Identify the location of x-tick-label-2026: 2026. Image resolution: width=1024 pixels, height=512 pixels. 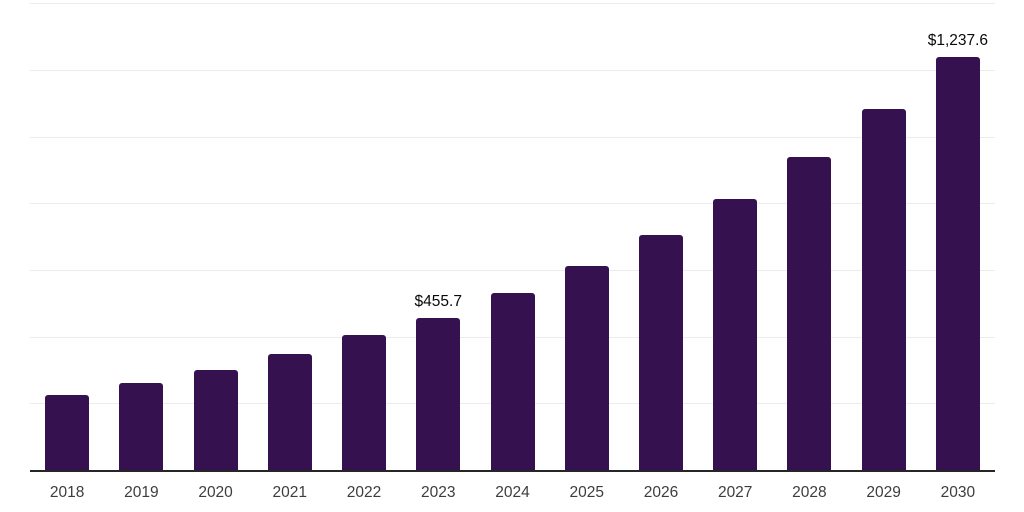
(661, 492).